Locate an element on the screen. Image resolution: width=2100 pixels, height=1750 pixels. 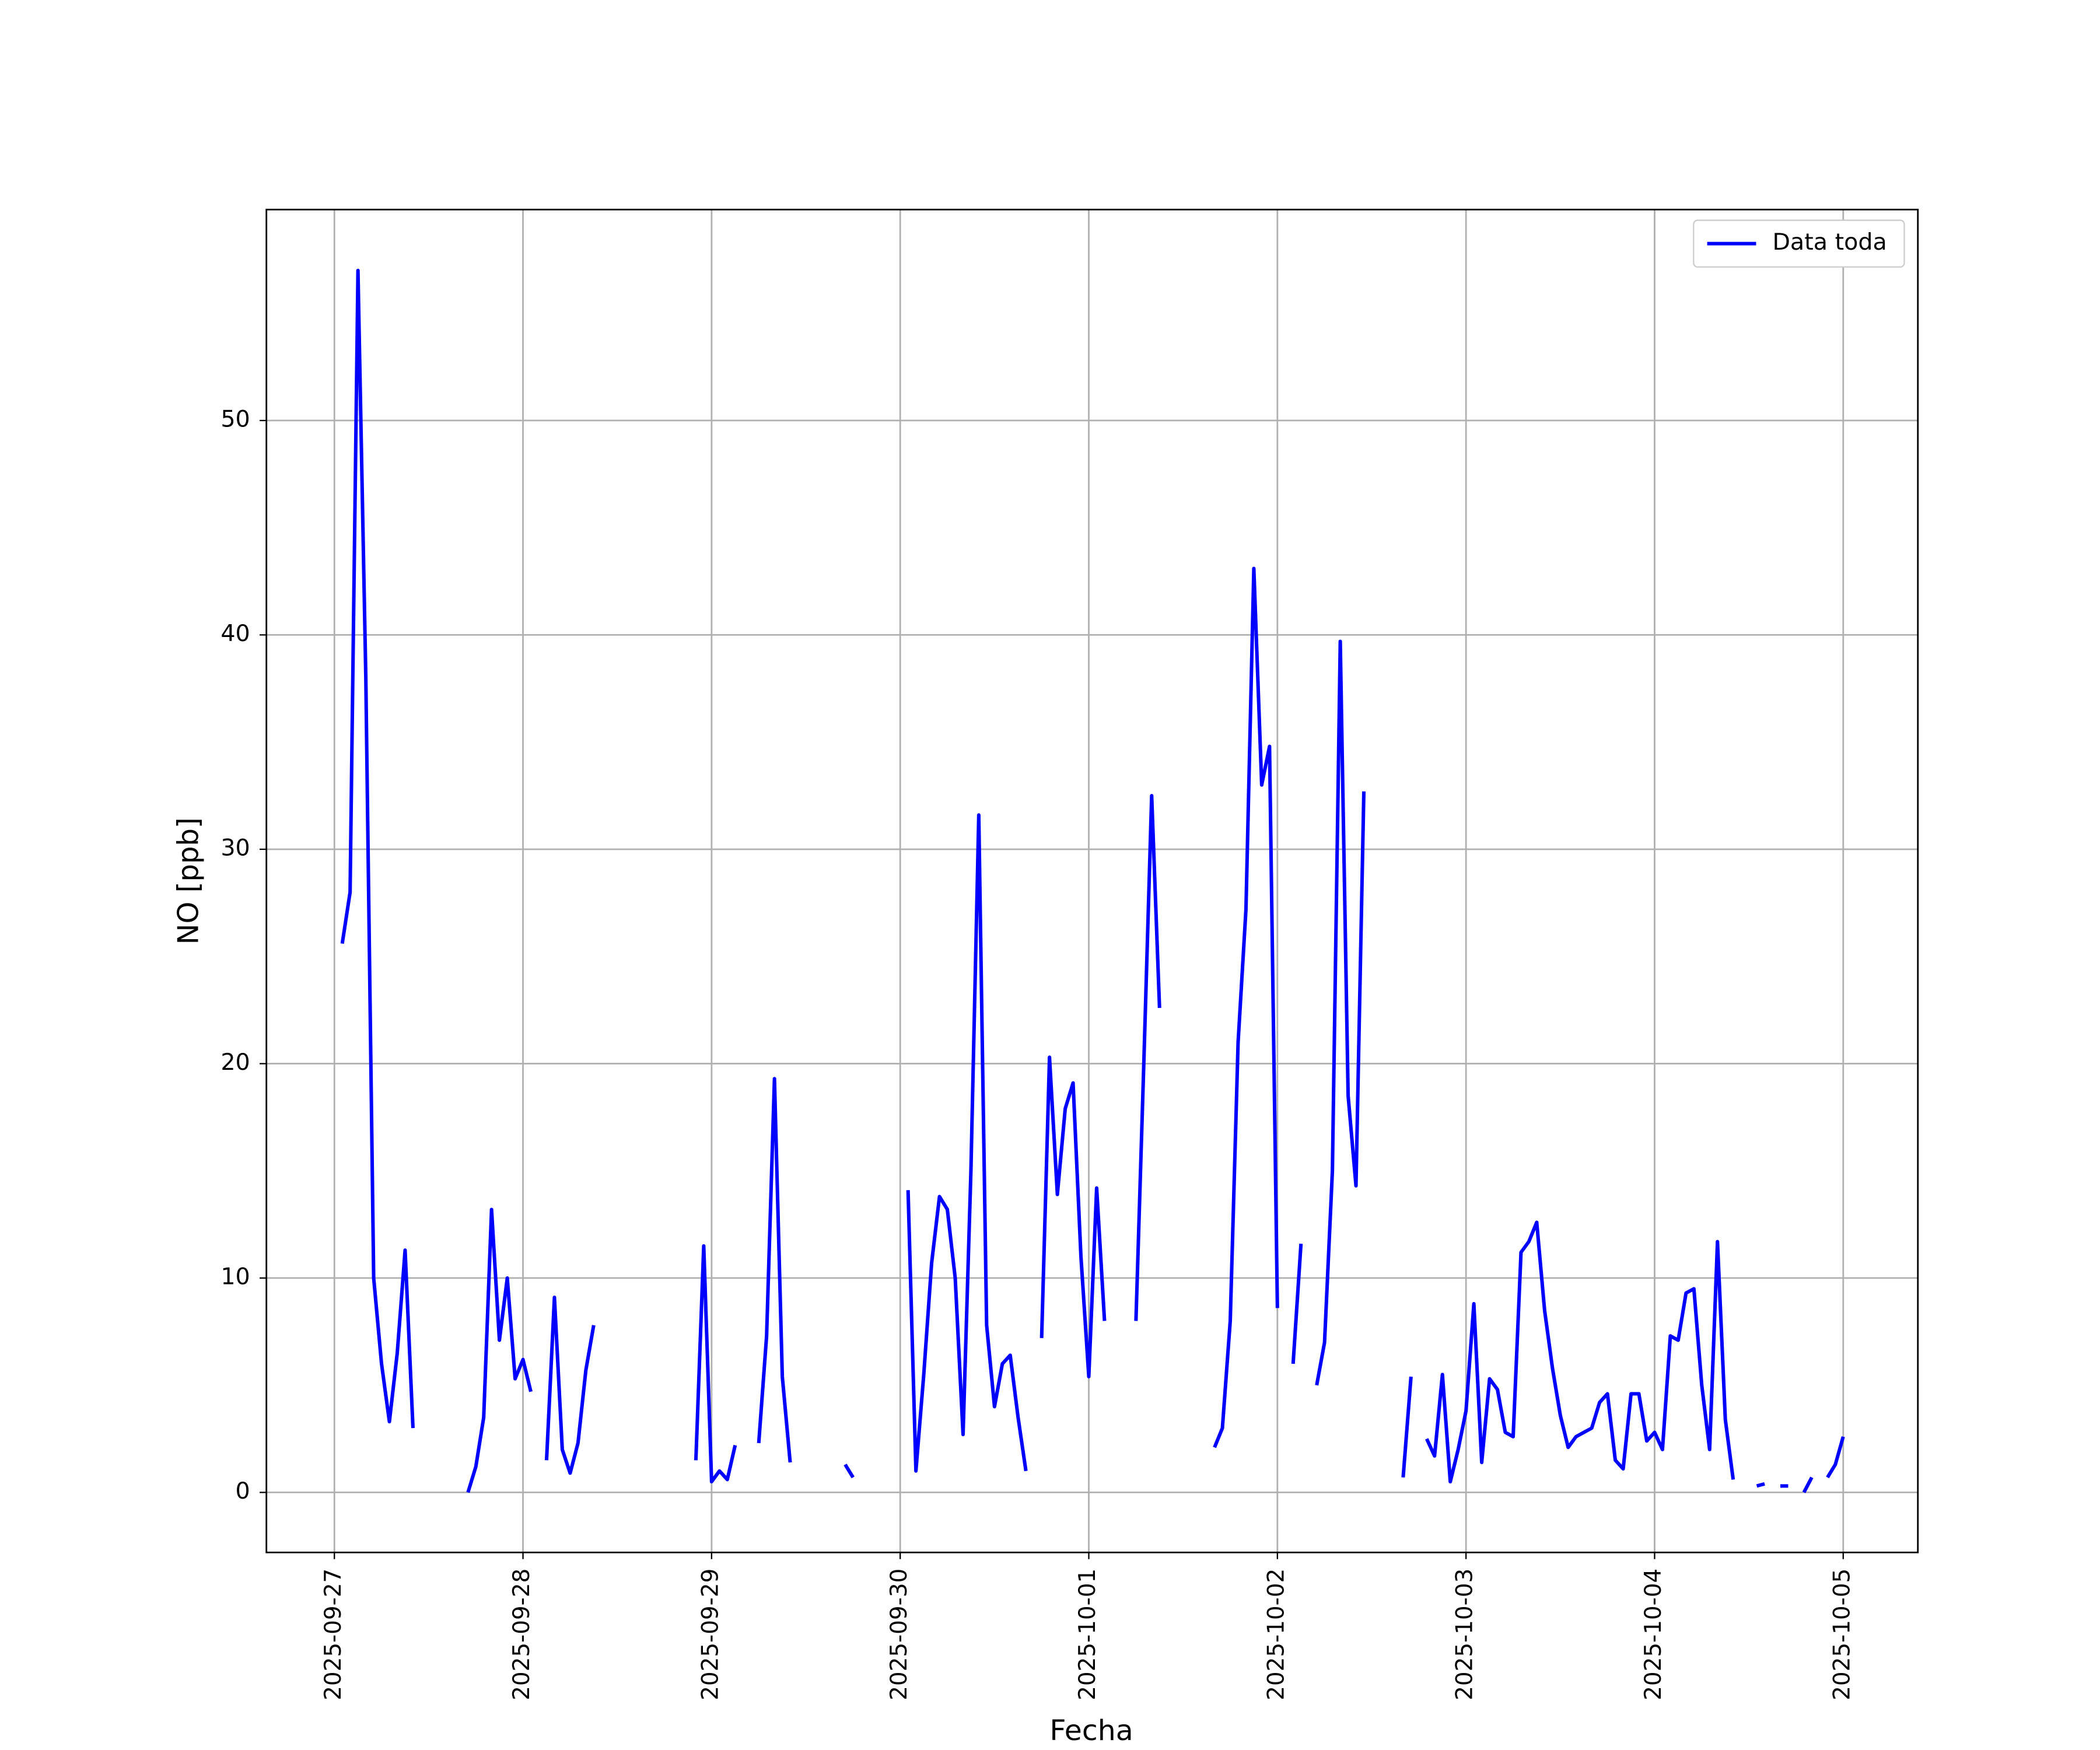
y-tick-label: 20 is located at coordinates (235, 1062).